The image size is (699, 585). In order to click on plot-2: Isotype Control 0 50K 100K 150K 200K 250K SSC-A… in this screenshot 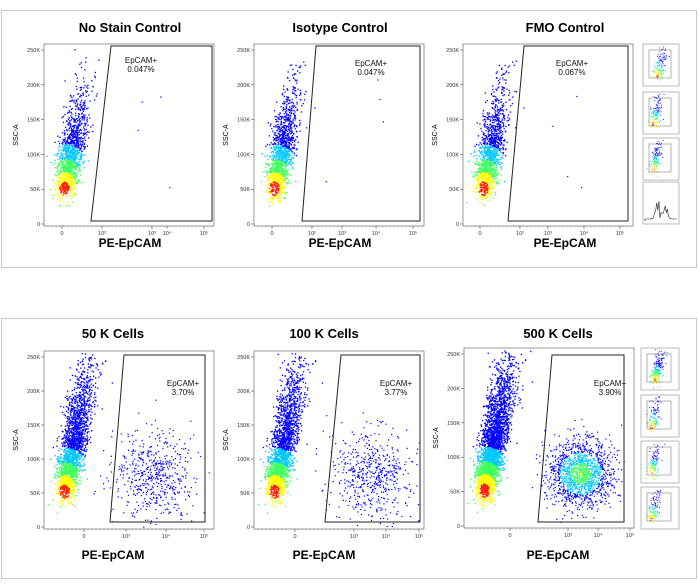, I will do `click(324, 135)`.